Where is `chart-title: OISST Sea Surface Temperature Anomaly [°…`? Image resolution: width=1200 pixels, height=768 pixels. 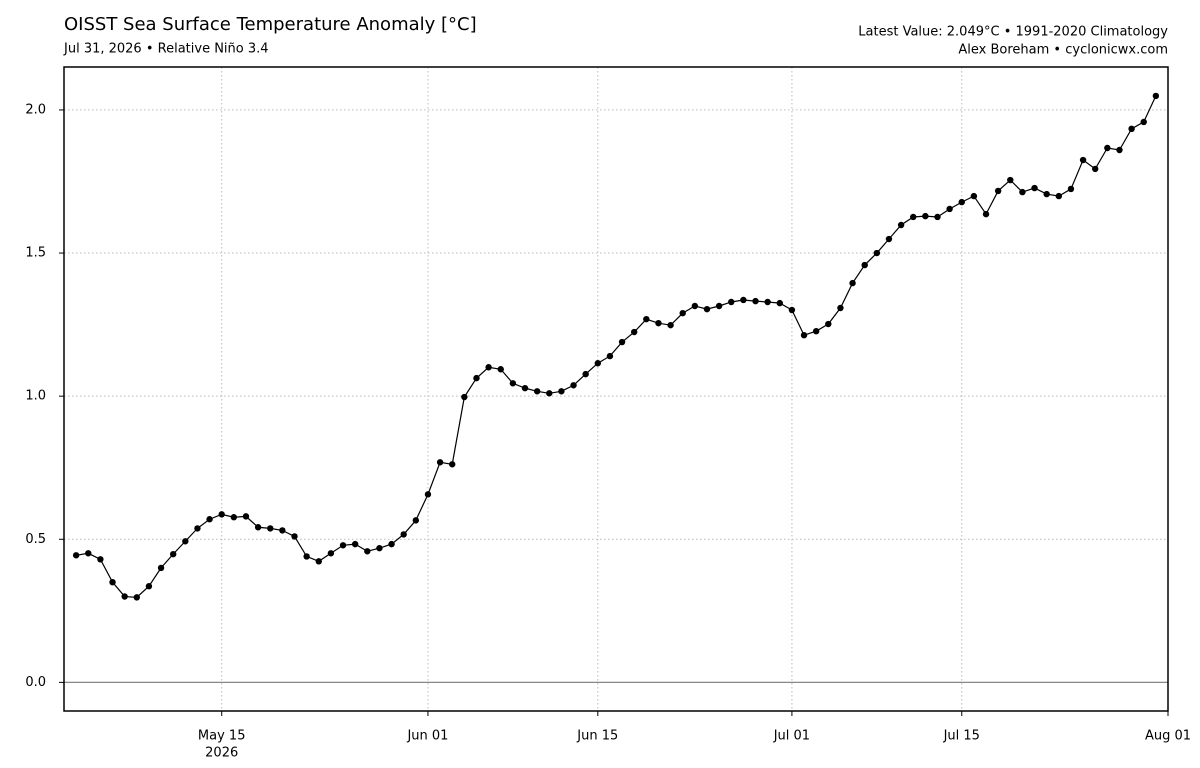 chart-title: OISST Sea Surface Temperature Anomaly [°… is located at coordinates (270, 24).